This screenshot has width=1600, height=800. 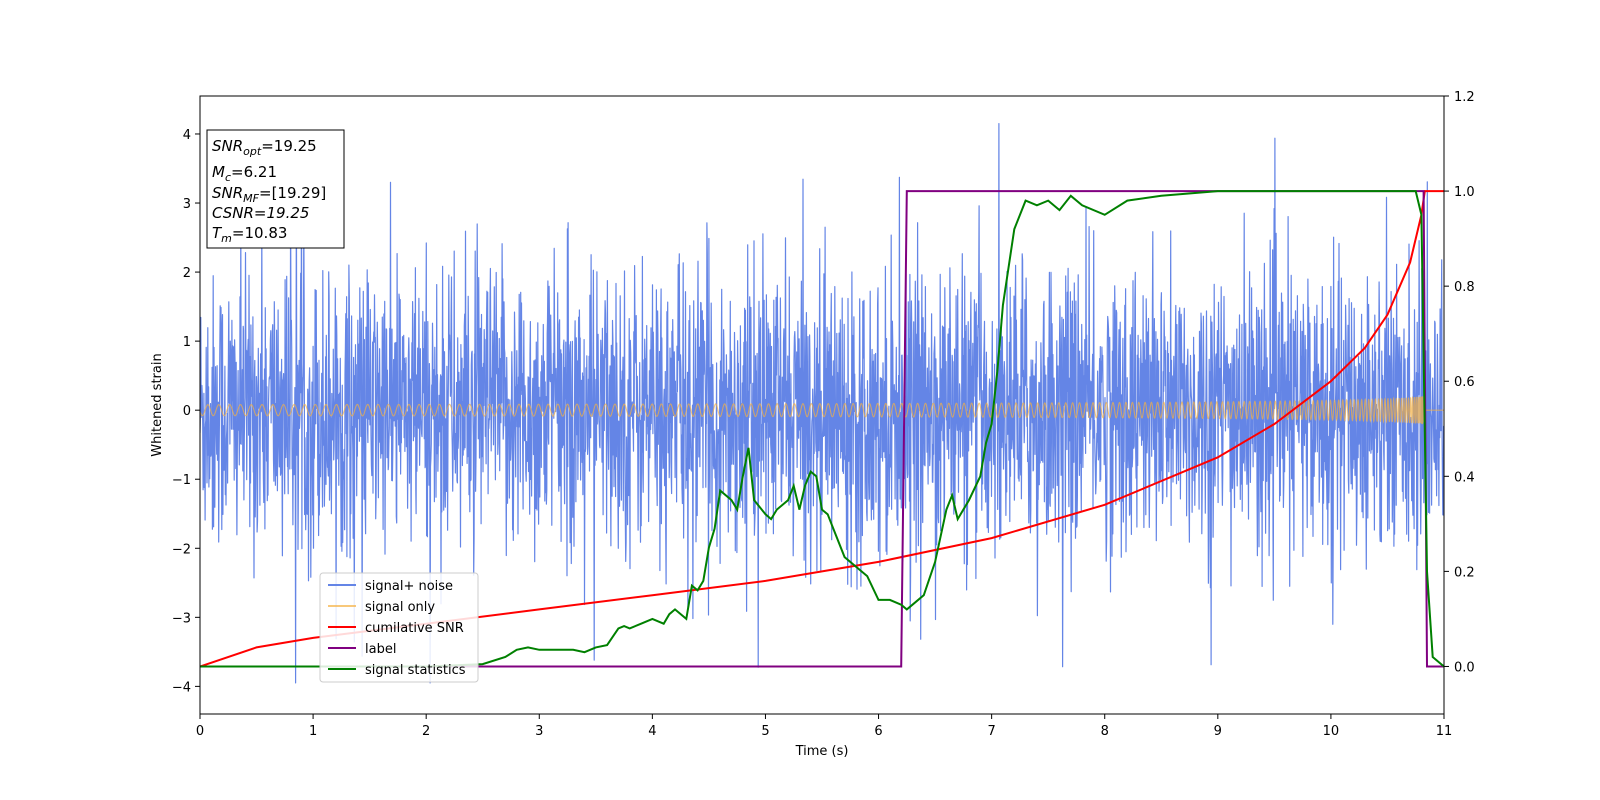 What do you see at coordinates (1464, 192) in the screenshot?
I see `y-right-tick-label: 1.0` at bounding box center [1464, 192].